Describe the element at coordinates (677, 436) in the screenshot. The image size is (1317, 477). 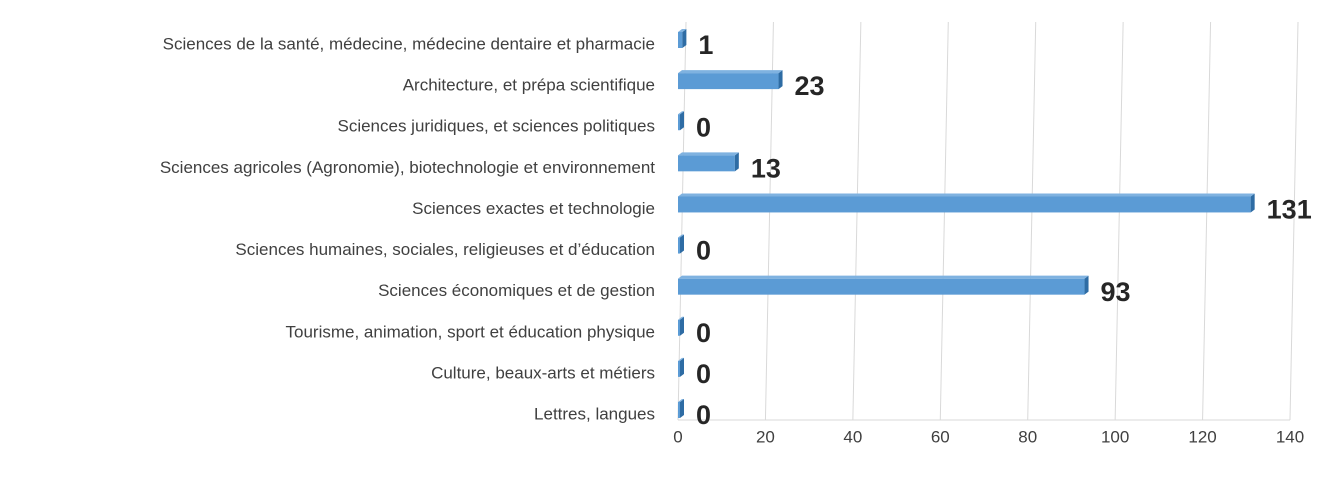
I see `x-tick-label: 0` at that location.